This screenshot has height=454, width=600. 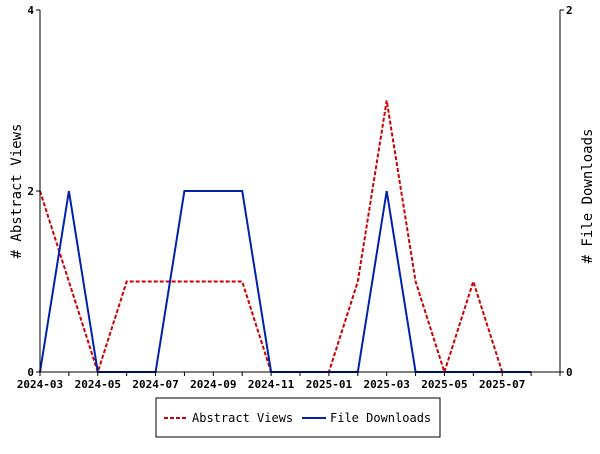 I want to click on x-tick-label: 2025-03, so click(x=386, y=384).